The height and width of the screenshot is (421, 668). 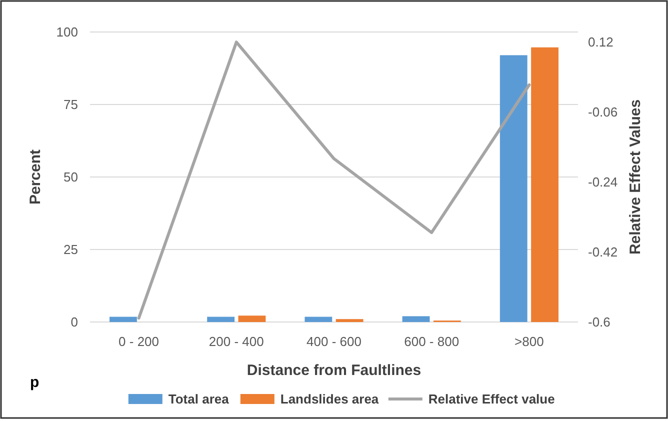 What do you see at coordinates (236, 341) in the screenshot?
I see `x-tick-label: 200 - 400` at bounding box center [236, 341].